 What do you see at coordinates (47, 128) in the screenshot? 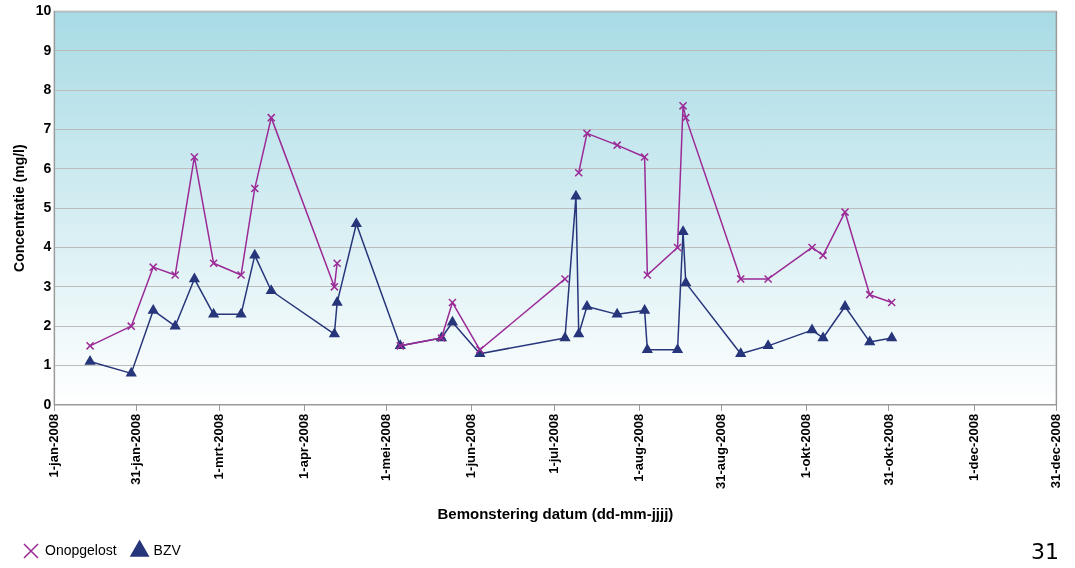
I see `y-tick-label: 7` at bounding box center [47, 128].